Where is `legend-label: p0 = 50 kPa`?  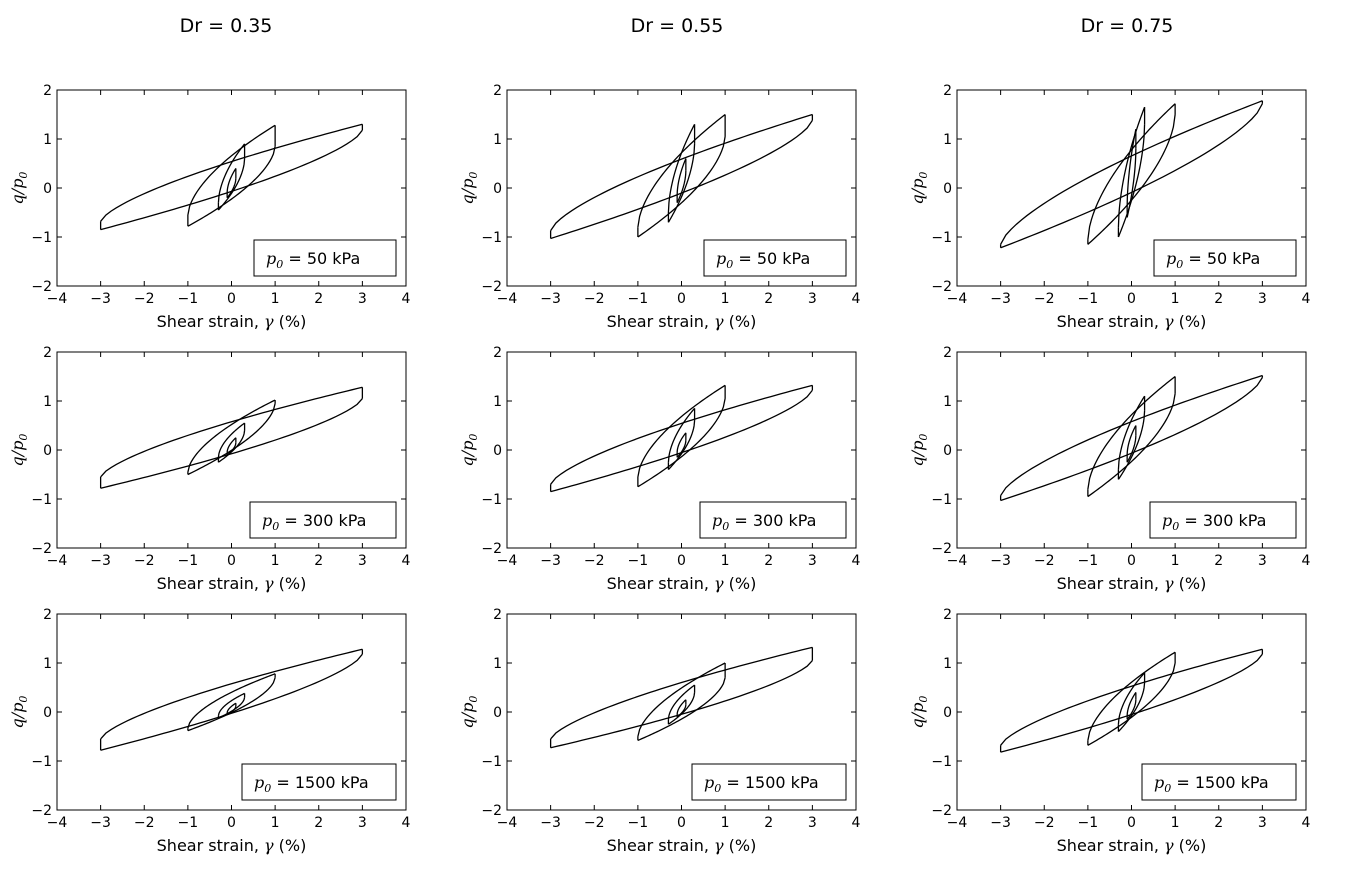
legend-label: p0 = 50 kPa is located at coordinates (763, 260).